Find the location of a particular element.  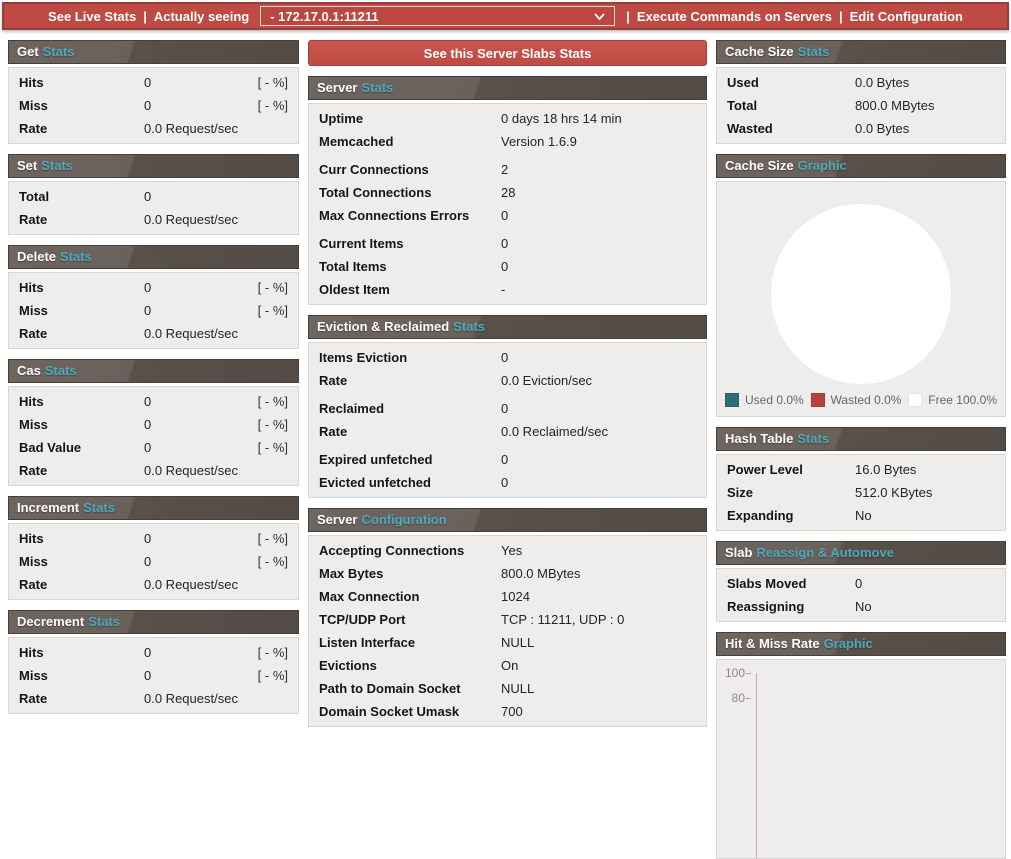

panel-body: Total 0 Rate 0.0 Request/sec is located at coordinates (153, 208).